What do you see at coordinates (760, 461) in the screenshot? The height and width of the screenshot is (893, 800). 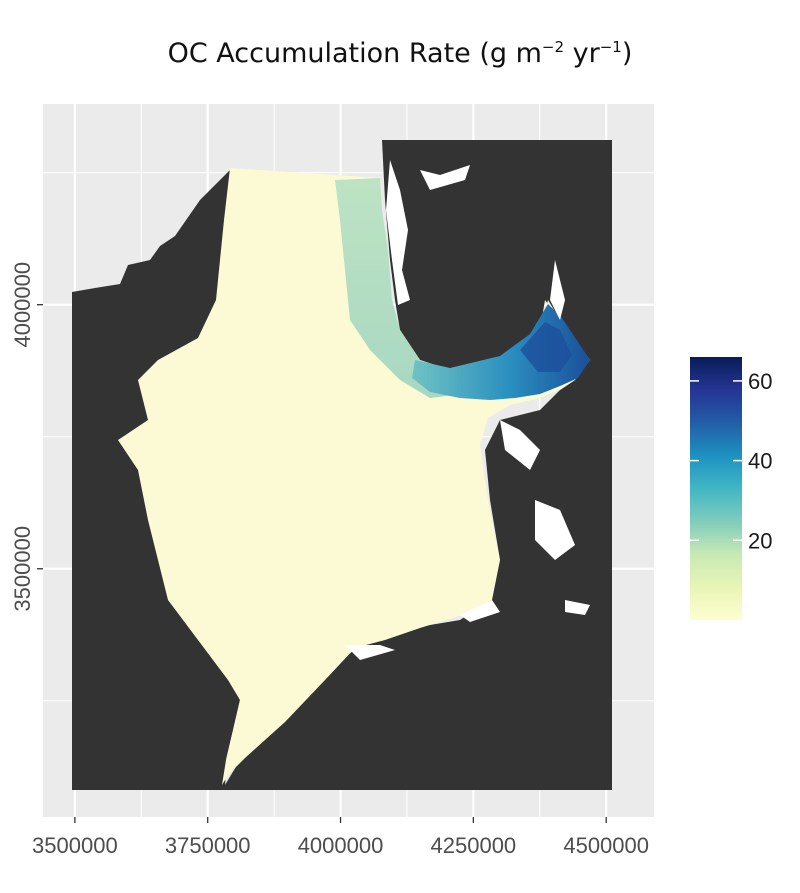 I see `legend-tick-label: 40` at bounding box center [760, 461].